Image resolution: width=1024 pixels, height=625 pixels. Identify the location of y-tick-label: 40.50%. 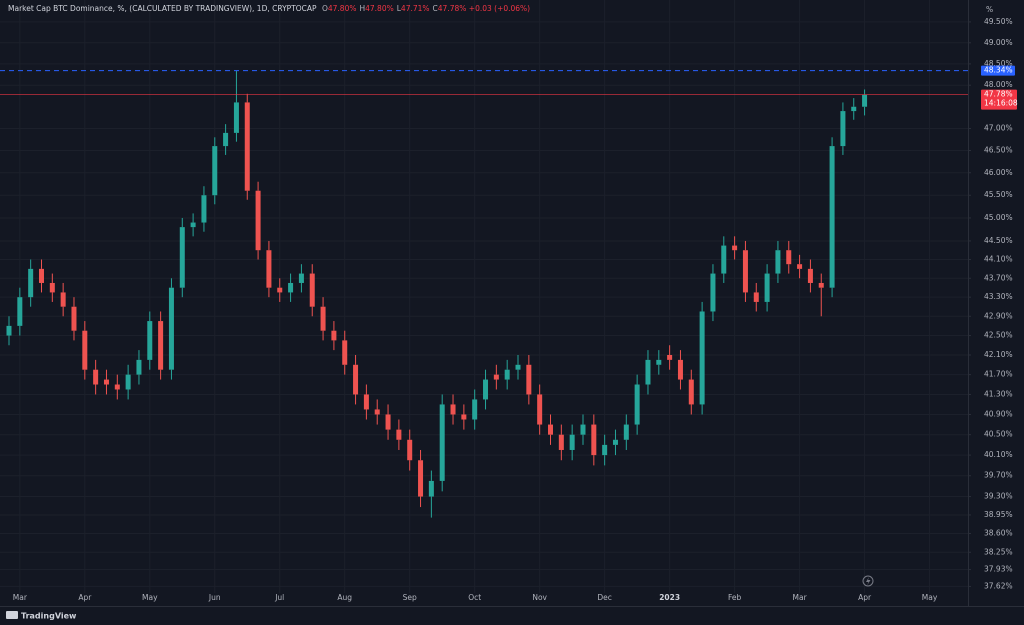
(998, 434).